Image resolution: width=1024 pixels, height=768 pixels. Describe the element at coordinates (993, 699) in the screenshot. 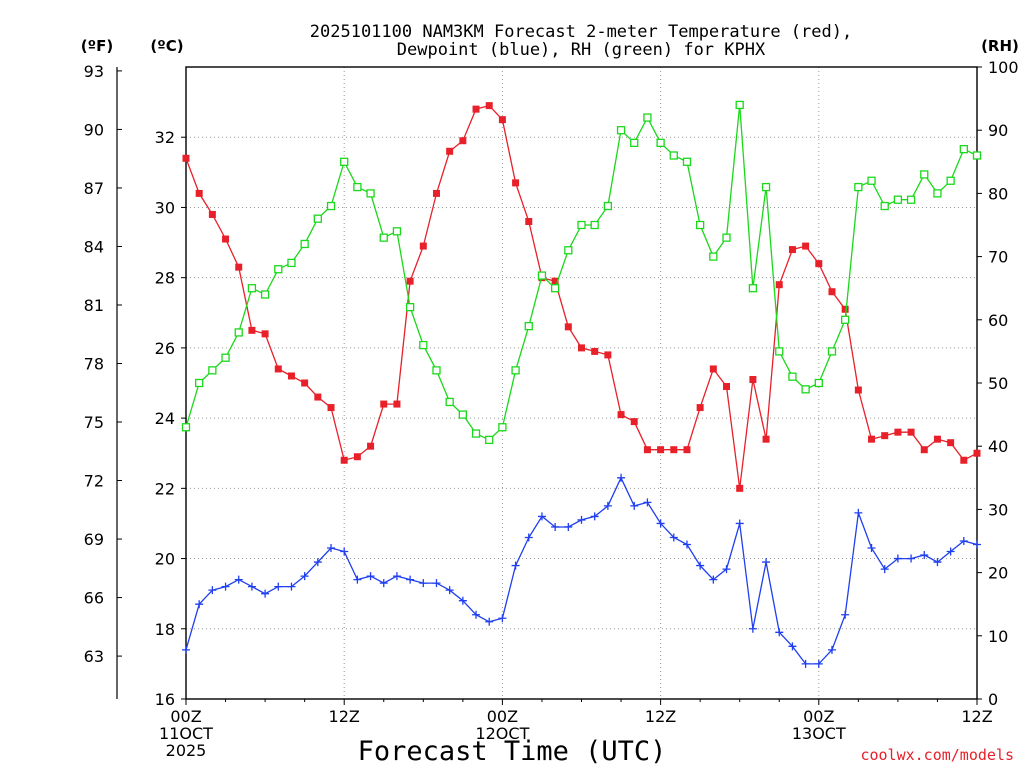

I see `rh-tick-label: 0` at that location.